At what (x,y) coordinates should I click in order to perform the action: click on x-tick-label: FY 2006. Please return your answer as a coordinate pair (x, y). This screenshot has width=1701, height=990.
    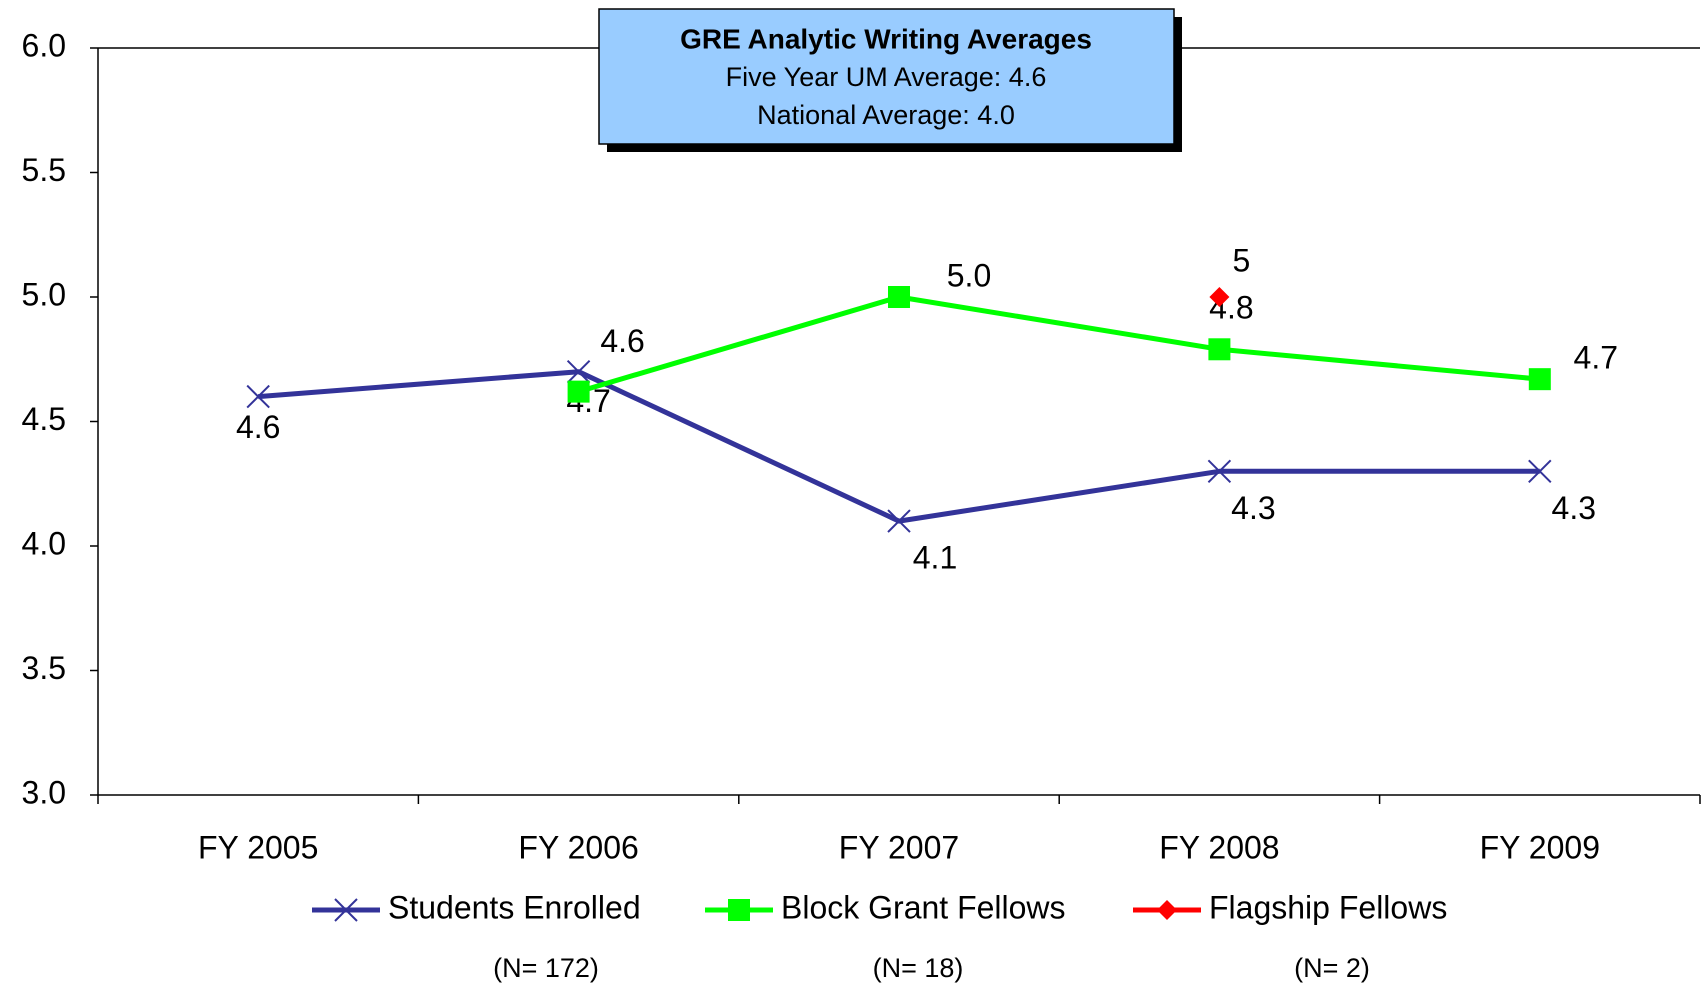
    Looking at the image, I should click on (578, 847).